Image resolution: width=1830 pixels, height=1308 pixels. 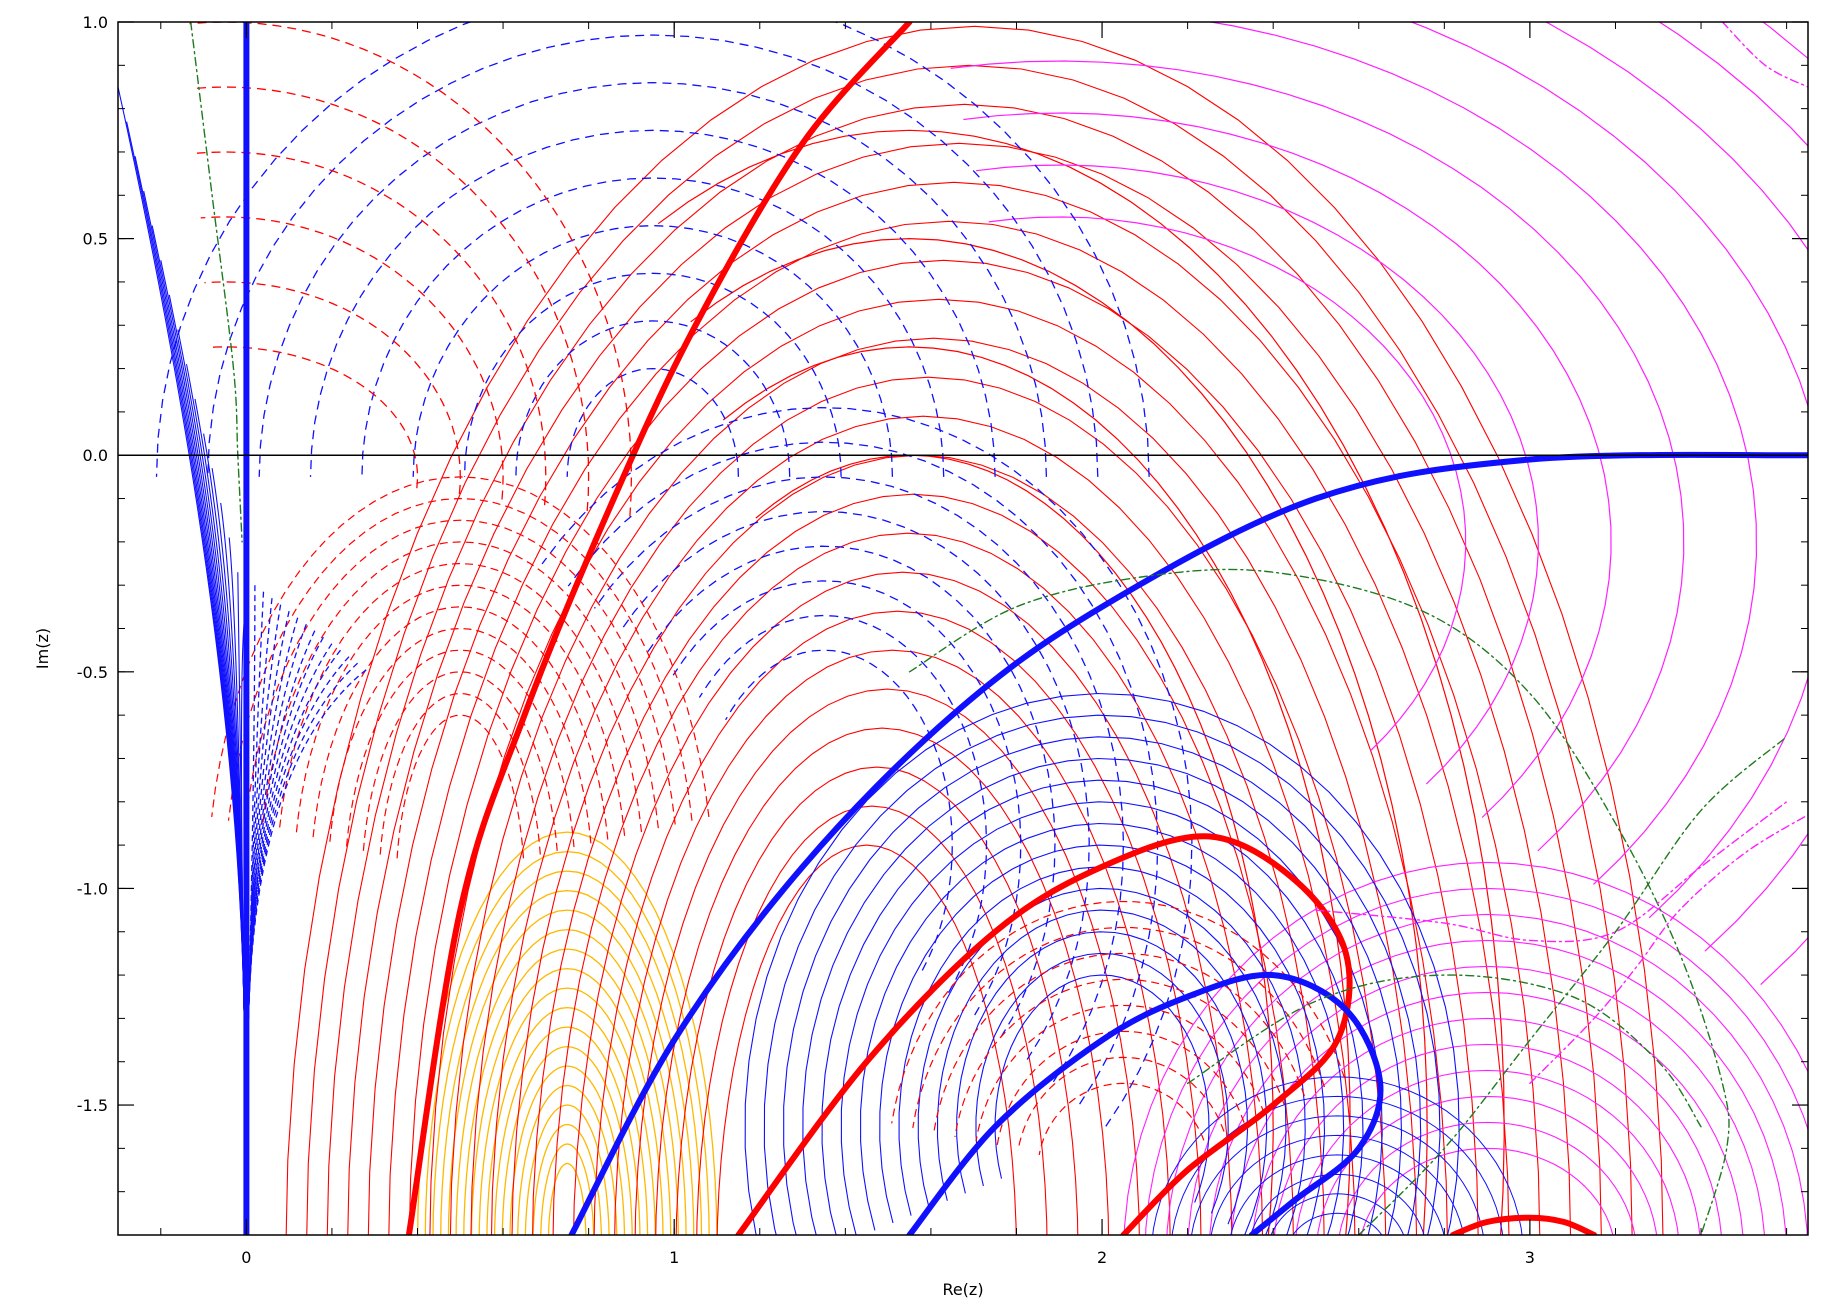 What do you see at coordinates (95, 239) in the screenshot?
I see `y-tick-label: 0.5` at bounding box center [95, 239].